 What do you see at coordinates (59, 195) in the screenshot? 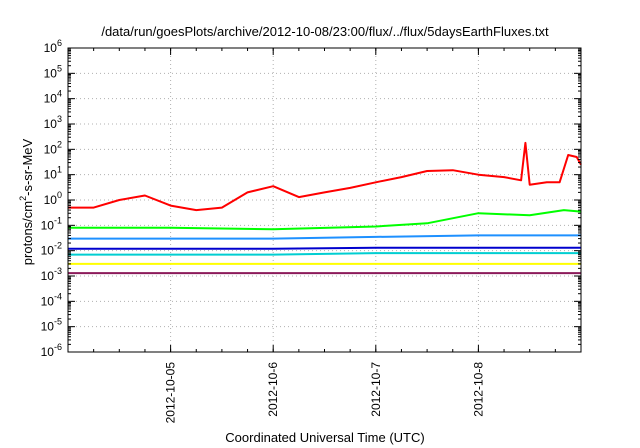
I see `y-tick-exponent: 0` at bounding box center [59, 195].